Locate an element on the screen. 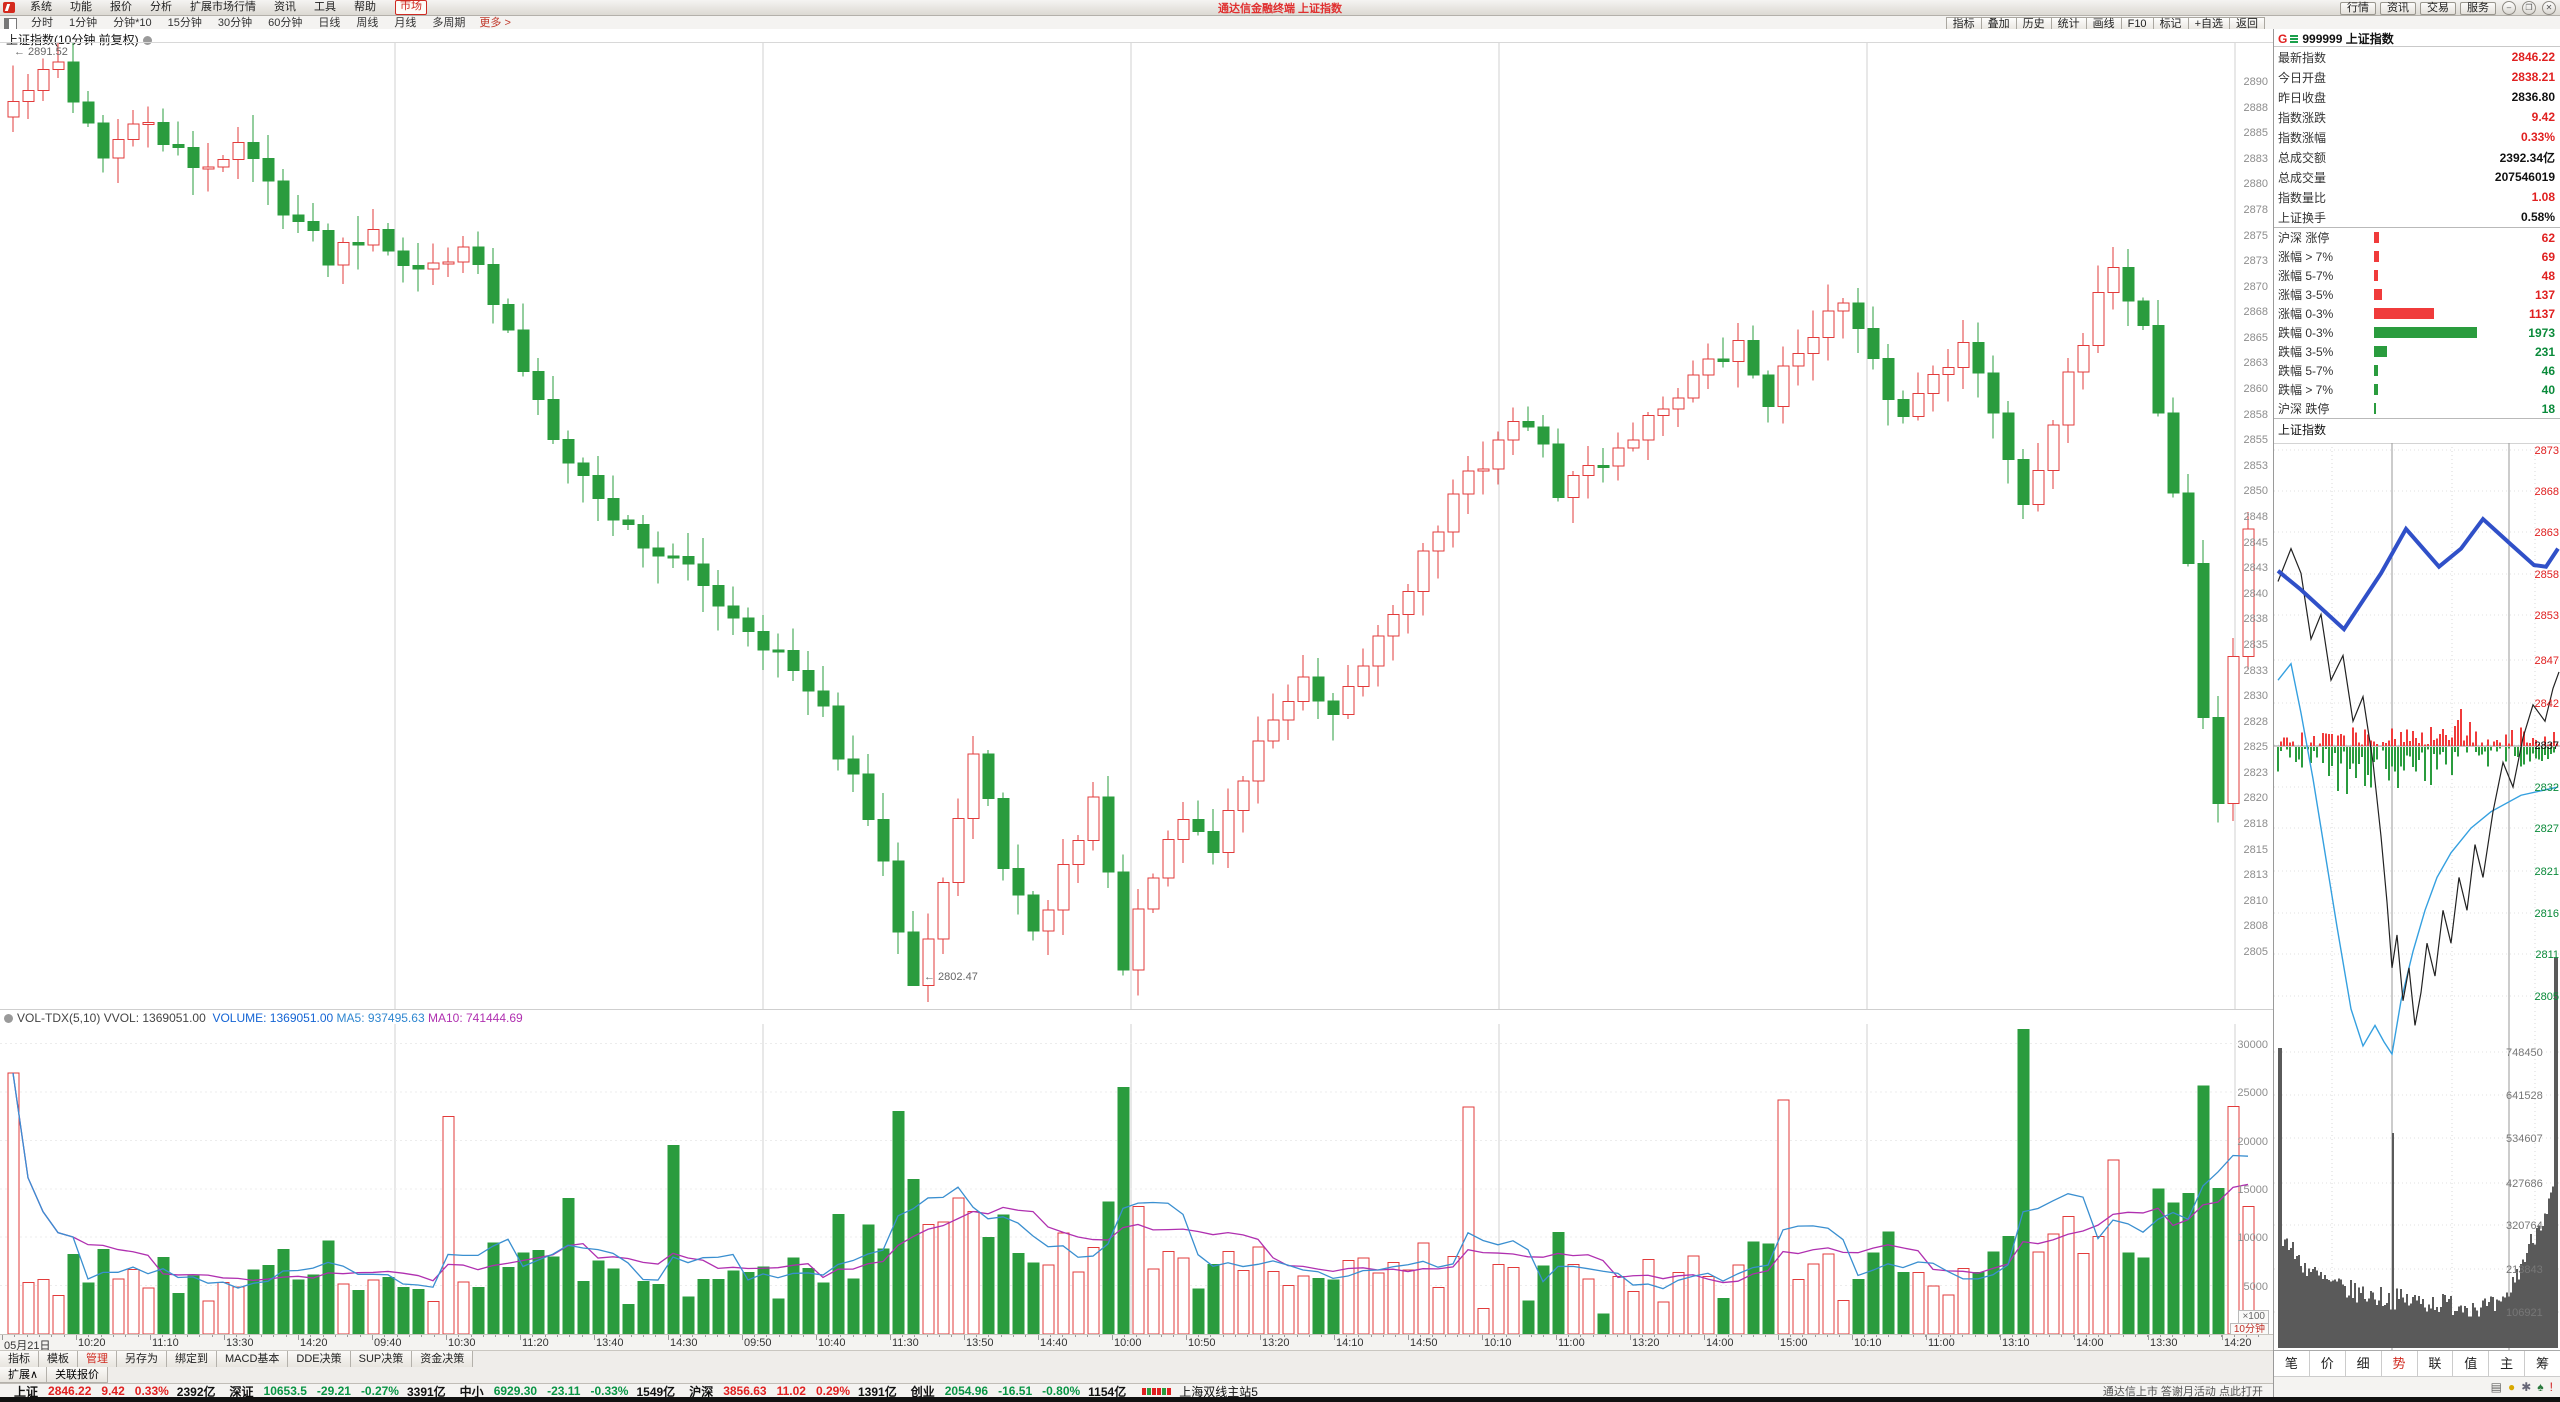 The width and height of the screenshot is (2560, 1402). menu-5: 资讯 is located at coordinates (285, 7).